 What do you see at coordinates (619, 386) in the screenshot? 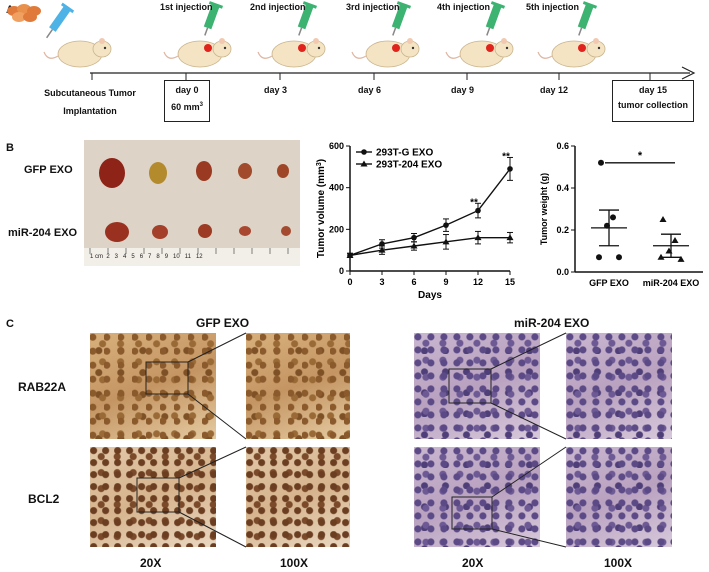
I see `ihc-rab22a-mir204-100x` at bounding box center [619, 386].